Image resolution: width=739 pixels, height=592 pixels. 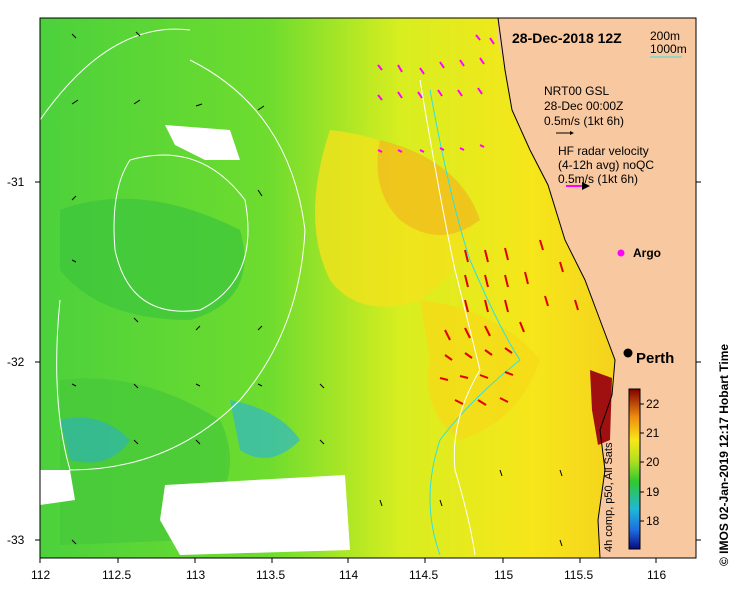 I want to click on x-tick-115: 115, so click(x=504, y=575).